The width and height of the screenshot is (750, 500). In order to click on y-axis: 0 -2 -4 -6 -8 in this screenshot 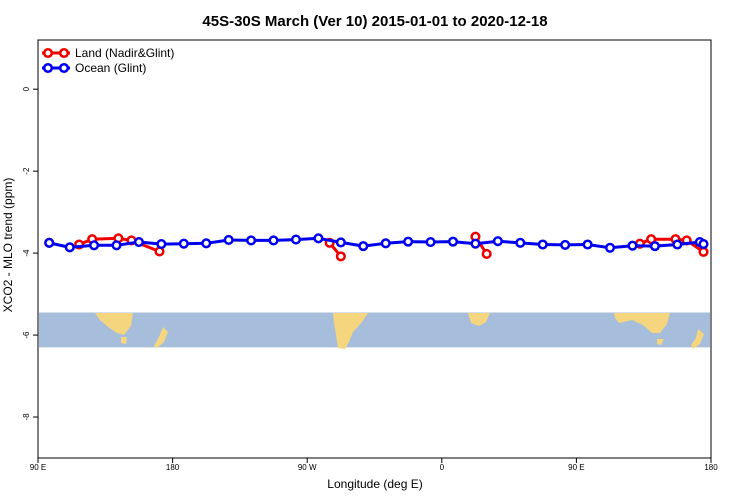, I will do `click(30, 253)`.